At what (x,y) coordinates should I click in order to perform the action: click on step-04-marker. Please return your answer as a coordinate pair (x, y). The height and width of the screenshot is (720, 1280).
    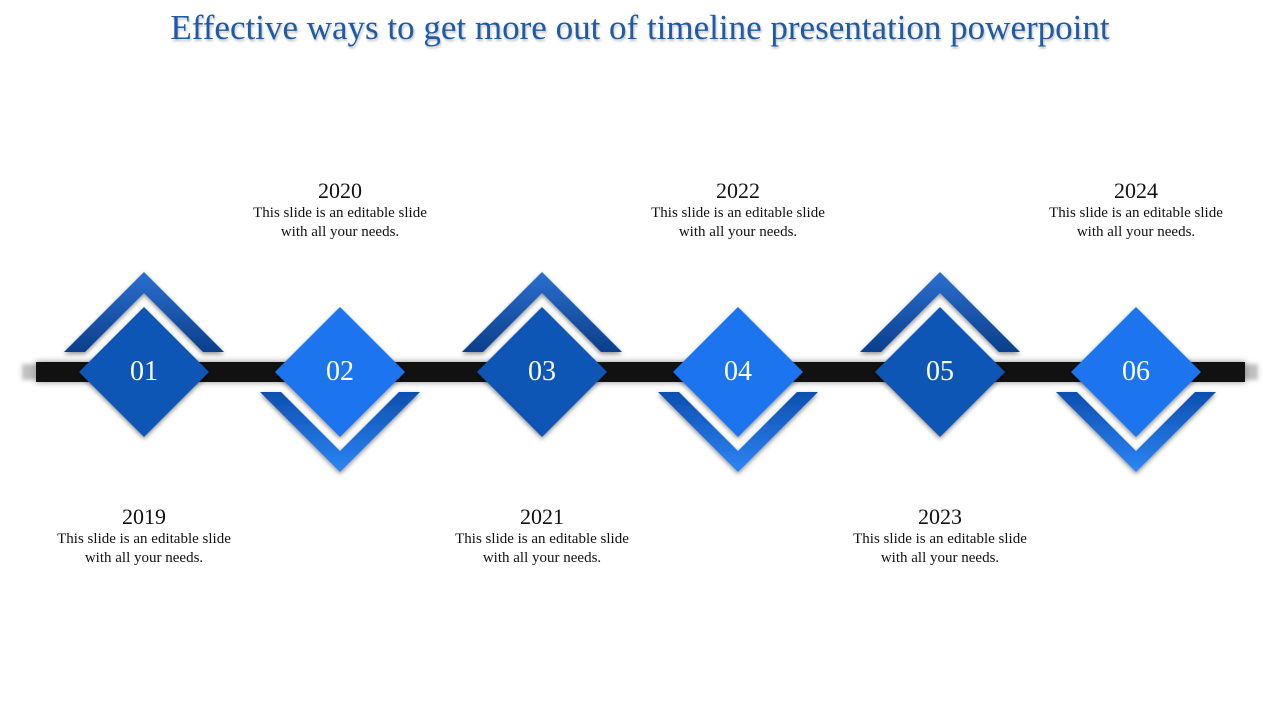
    Looking at the image, I should click on (738, 389).